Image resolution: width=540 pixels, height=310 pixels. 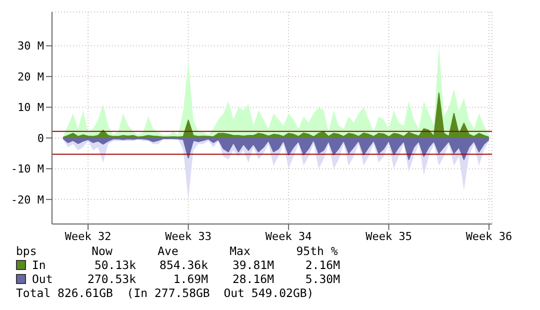 I want to click on y-tick-label: 0, so click(x=40, y=138).